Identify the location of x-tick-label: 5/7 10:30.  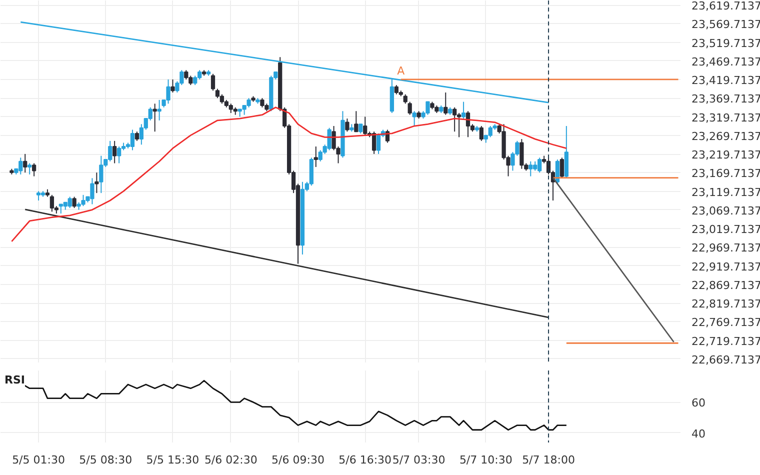
(485, 460).